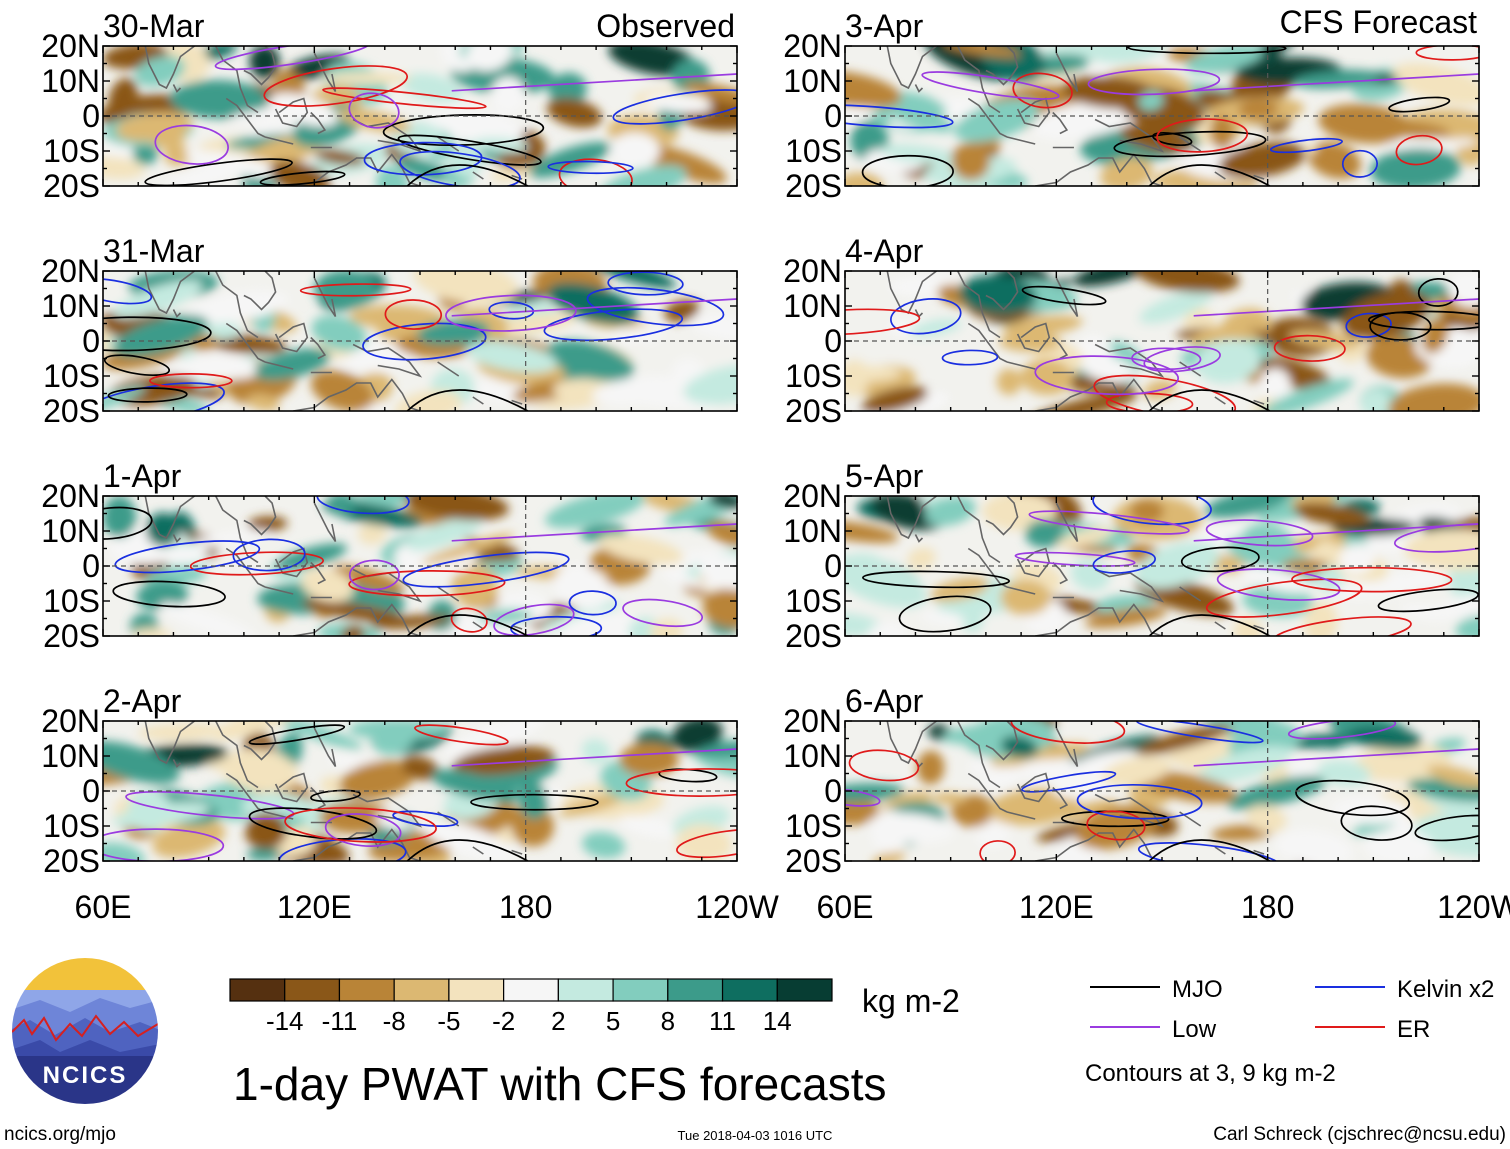 Image resolution: width=1510 pixels, height=1149 pixels. What do you see at coordinates (911, 1001) in the screenshot?
I see `units-label: kg m-2` at bounding box center [911, 1001].